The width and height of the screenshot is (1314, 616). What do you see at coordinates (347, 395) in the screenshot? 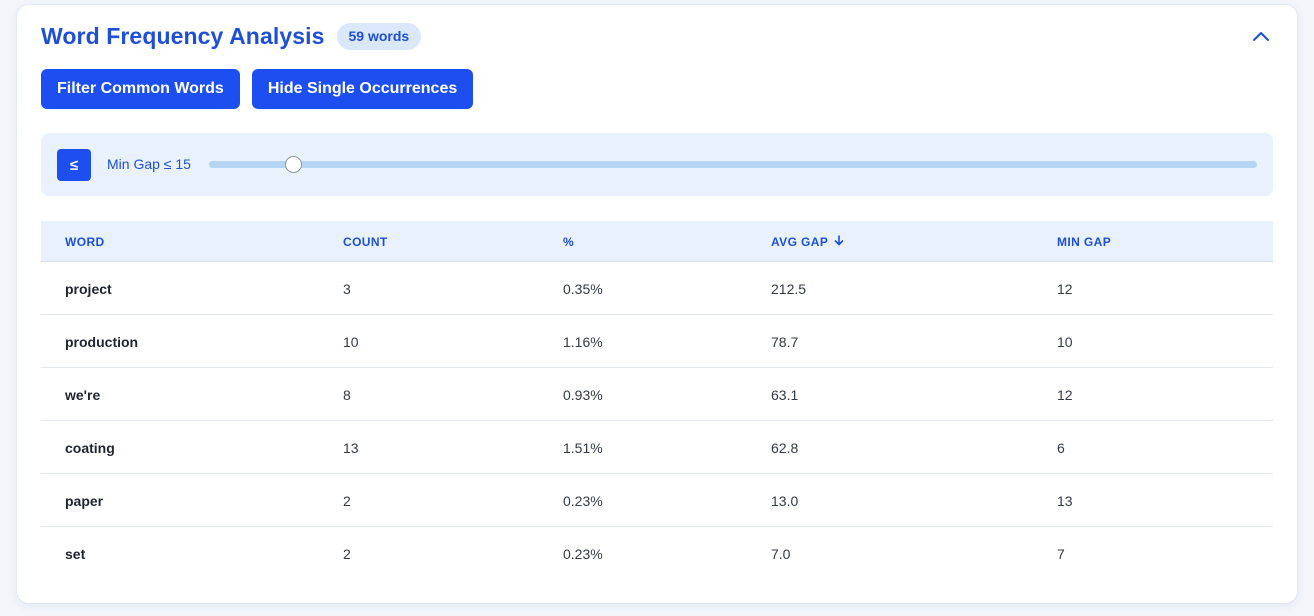
I see `cell-count: 8` at bounding box center [347, 395].